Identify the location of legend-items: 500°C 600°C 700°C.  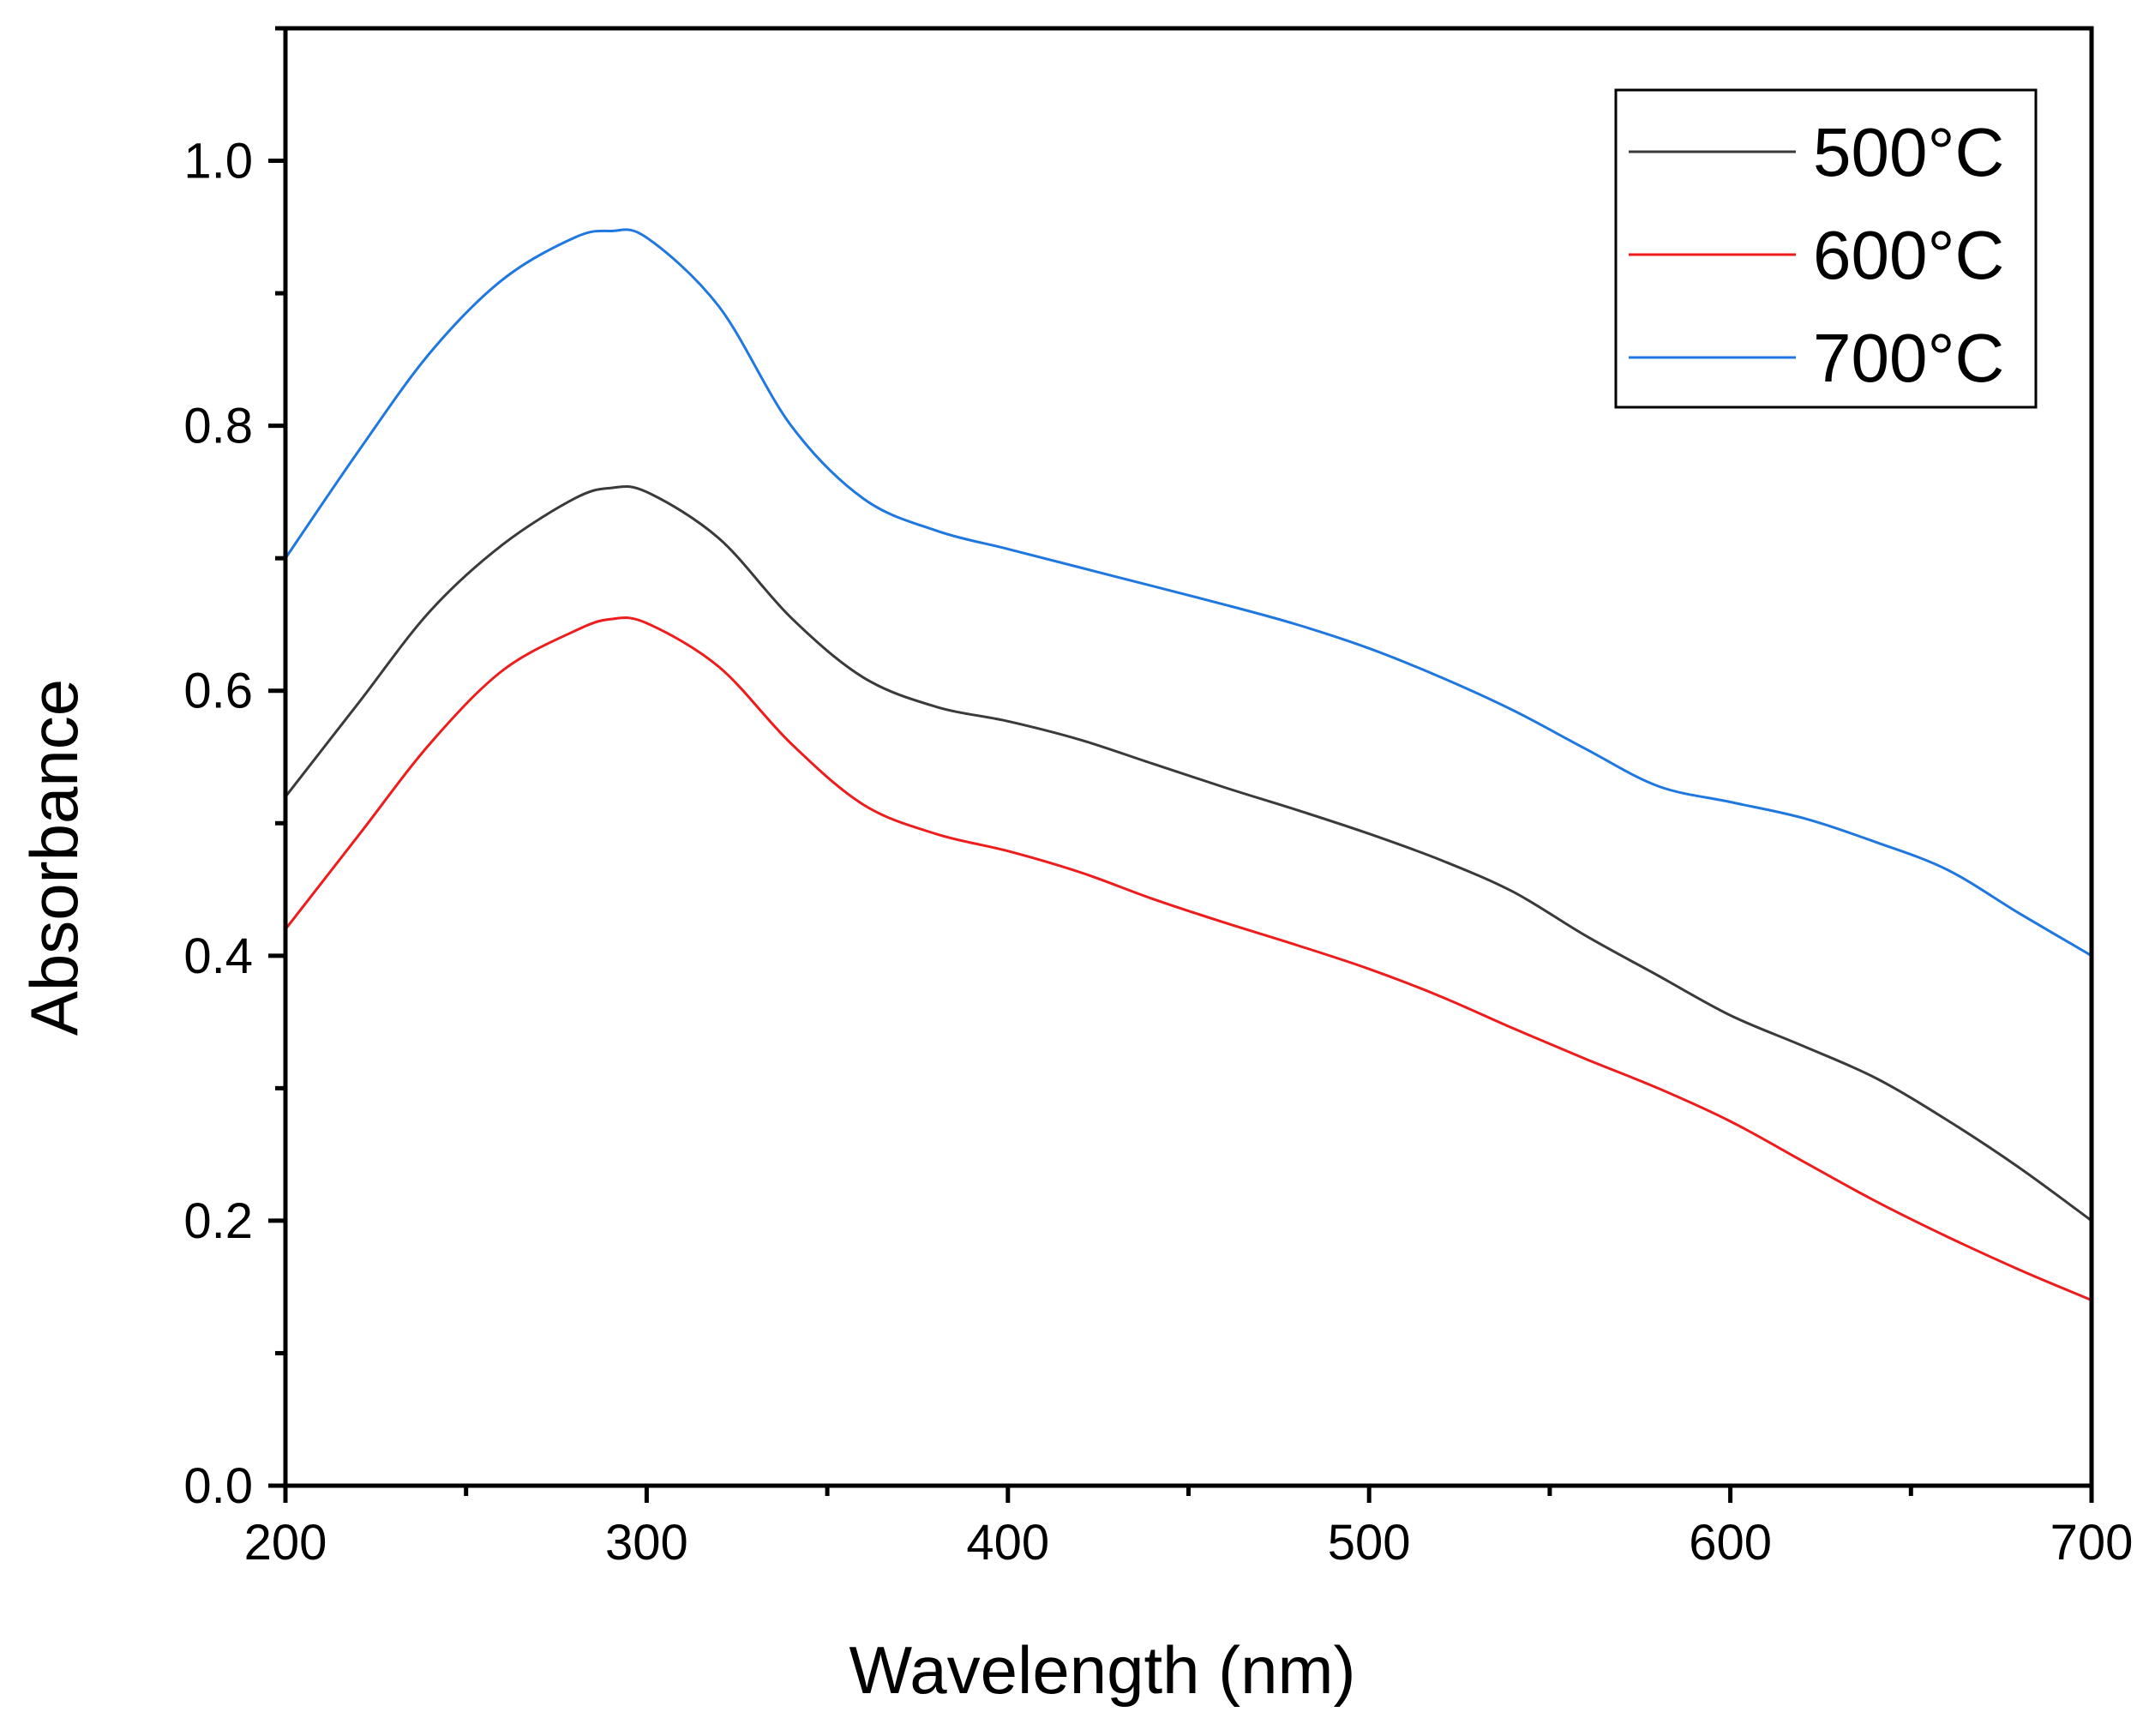
(1816, 255).